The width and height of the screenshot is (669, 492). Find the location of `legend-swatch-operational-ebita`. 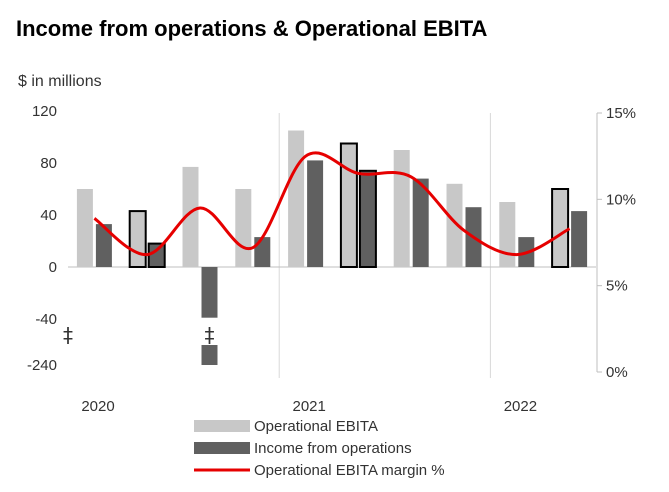

legend-swatch-operational-ebita is located at coordinates (222, 426).